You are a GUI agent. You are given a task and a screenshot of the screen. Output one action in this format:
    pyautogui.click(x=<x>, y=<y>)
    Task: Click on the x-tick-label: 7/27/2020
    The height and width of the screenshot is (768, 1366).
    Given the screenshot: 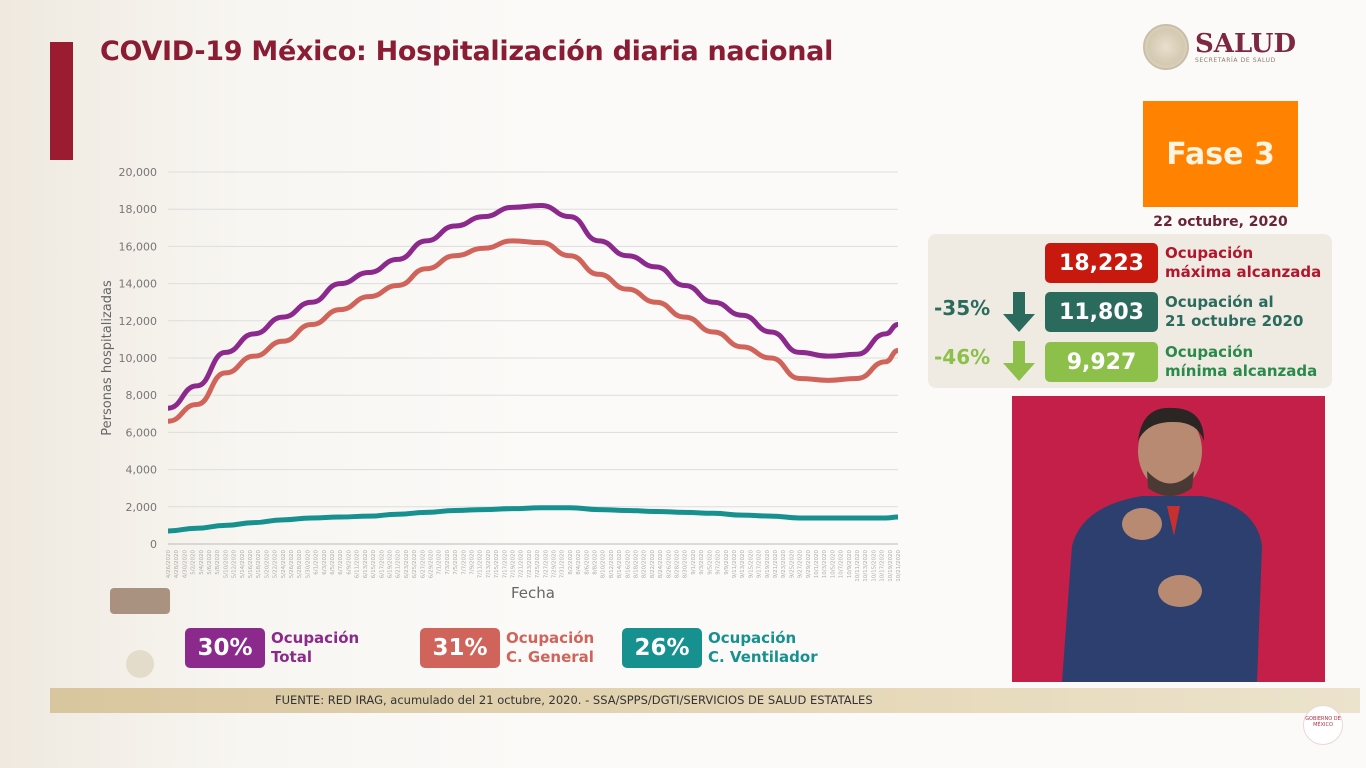 What is the action you would take?
    pyautogui.click(x=546, y=564)
    